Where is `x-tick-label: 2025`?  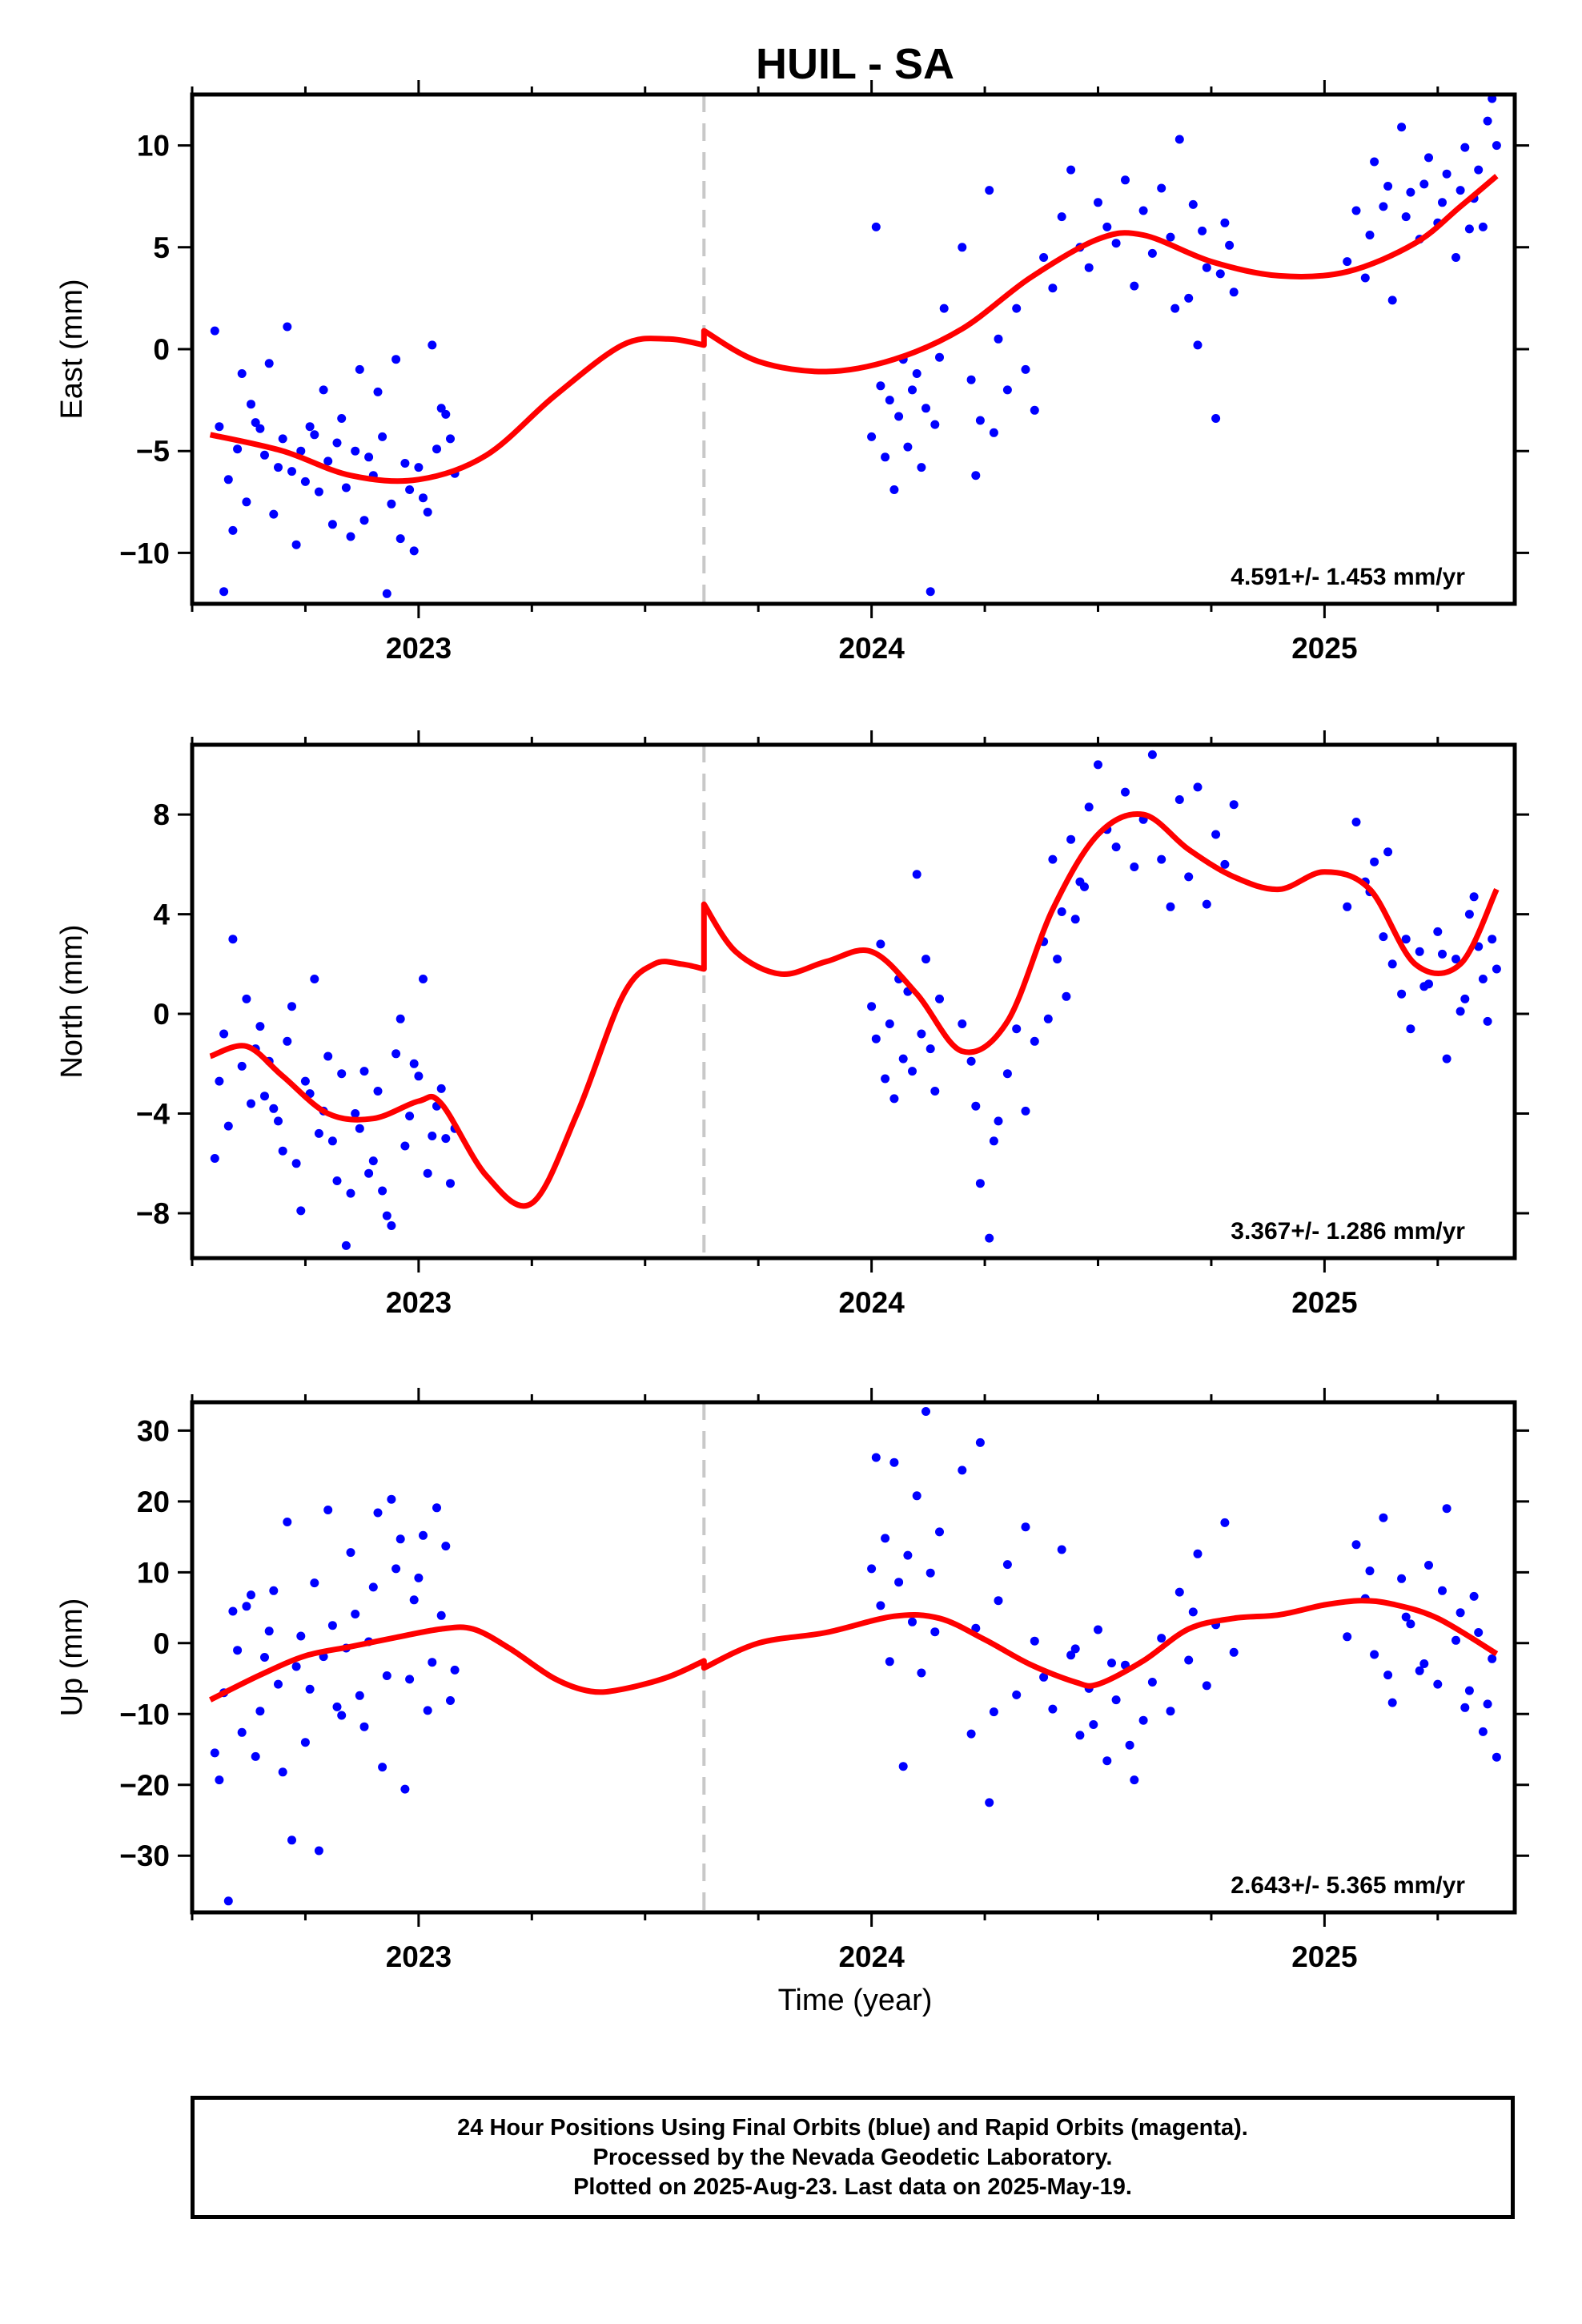
x-tick-label: 2025 is located at coordinates (1324, 1956).